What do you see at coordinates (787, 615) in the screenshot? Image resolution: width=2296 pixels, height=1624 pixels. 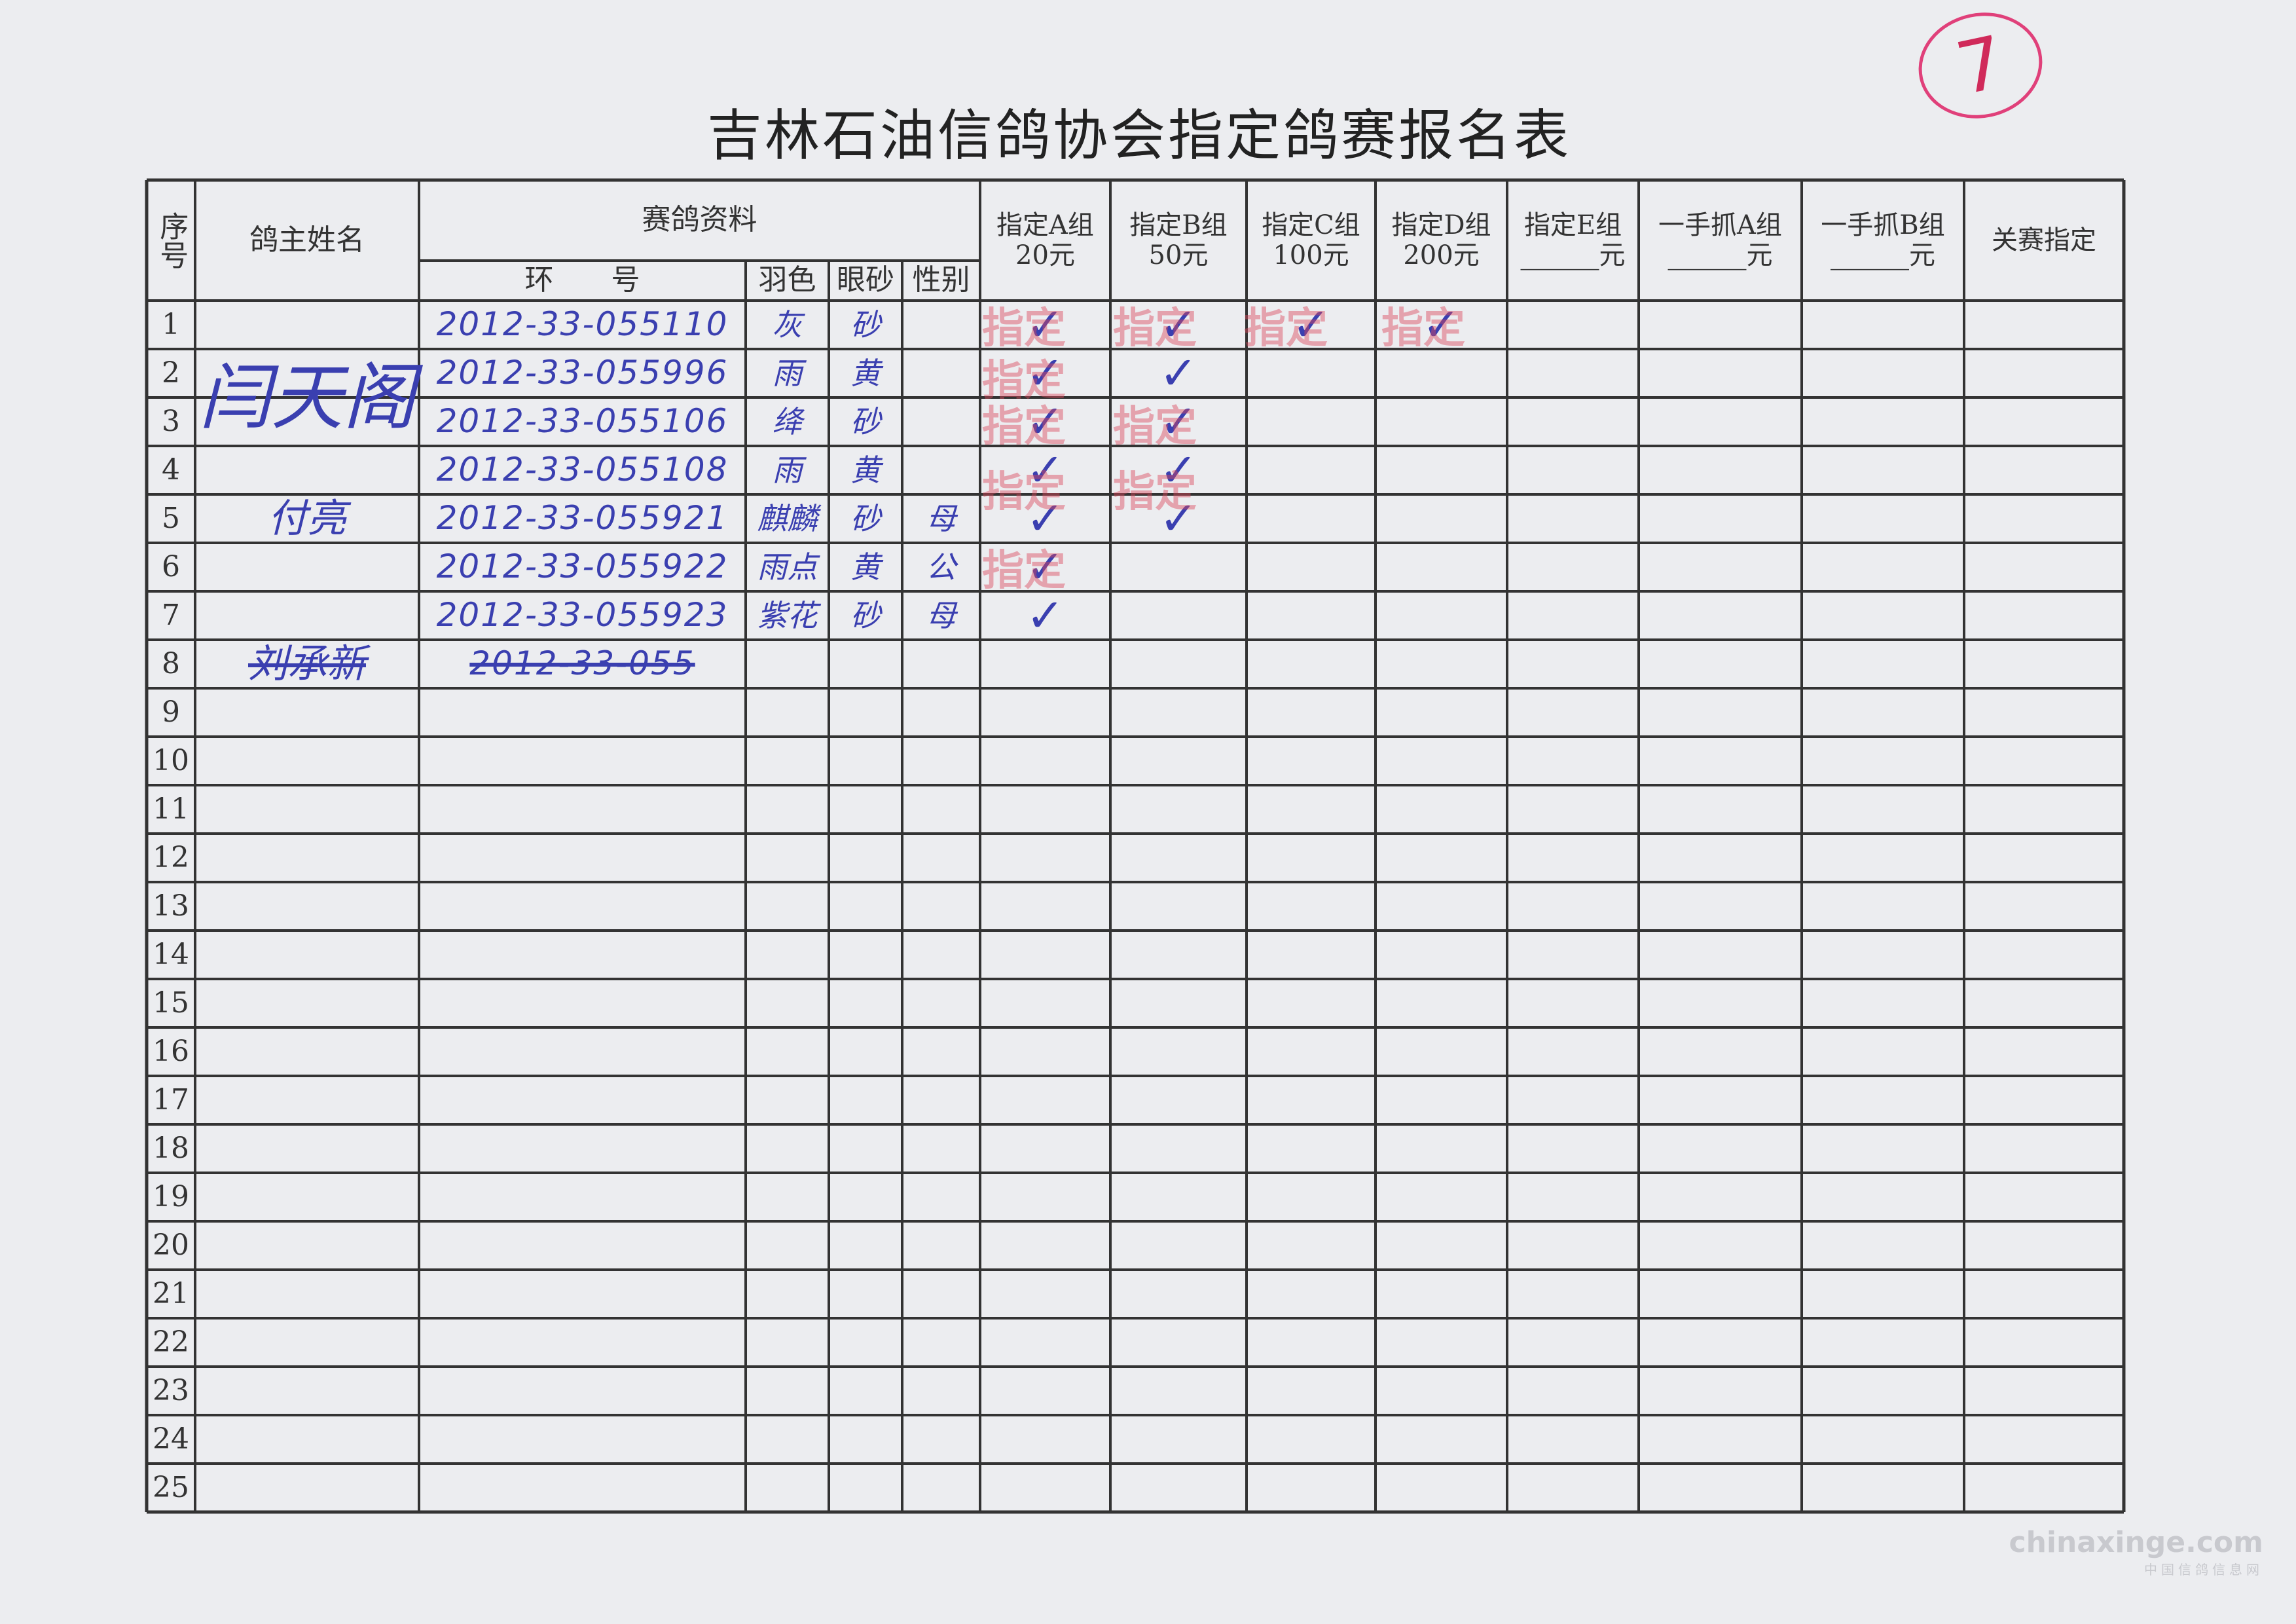 I see `feather-color: 紫花` at bounding box center [787, 615].